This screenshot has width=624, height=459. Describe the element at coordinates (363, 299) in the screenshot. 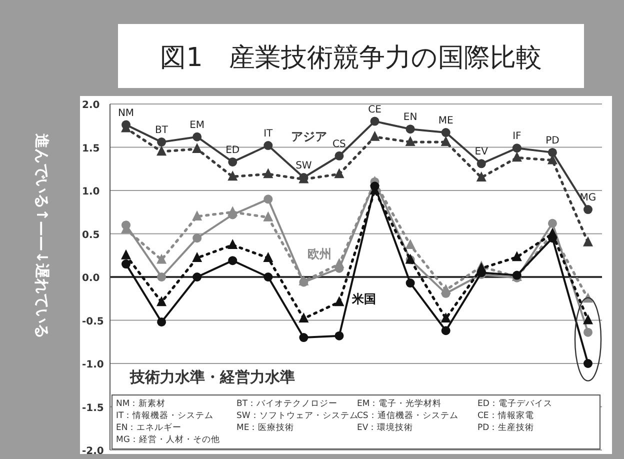

I see `series-label: 米国` at that location.